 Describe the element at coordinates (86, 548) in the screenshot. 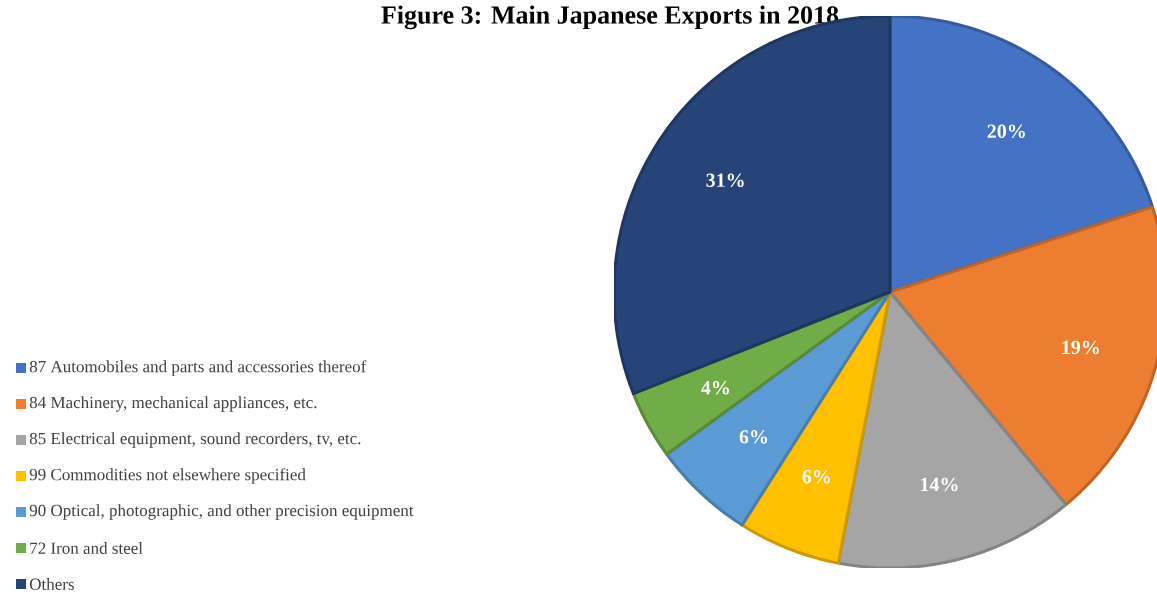

I see `legend-label: 72 Iron and steel` at that location.